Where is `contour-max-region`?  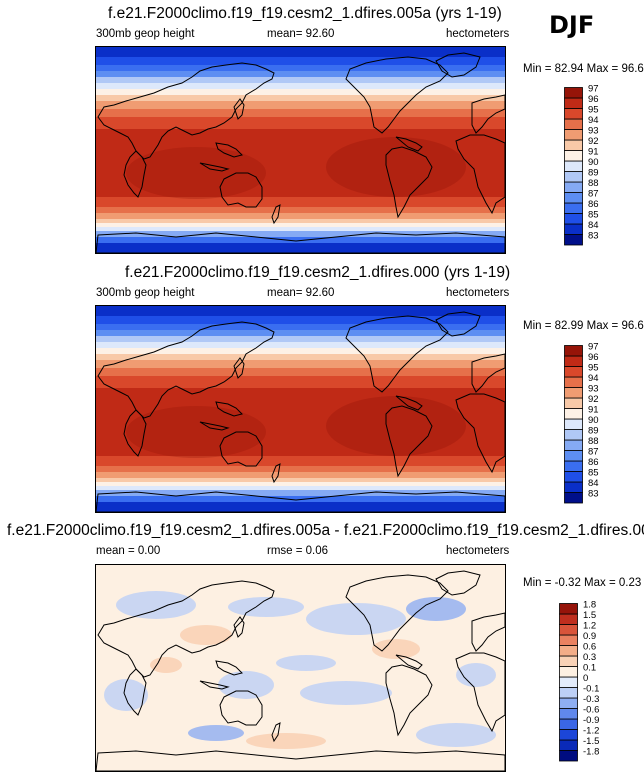
contour-max-region is located at coordinates (396, 167).